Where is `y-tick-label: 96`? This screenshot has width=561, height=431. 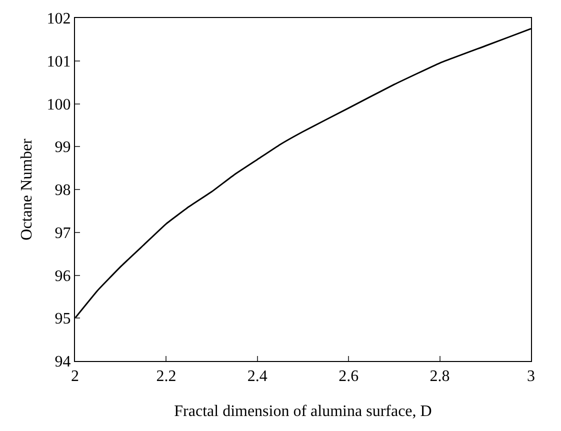 y-tick-label: 96 is located at coordinates (62, 276).